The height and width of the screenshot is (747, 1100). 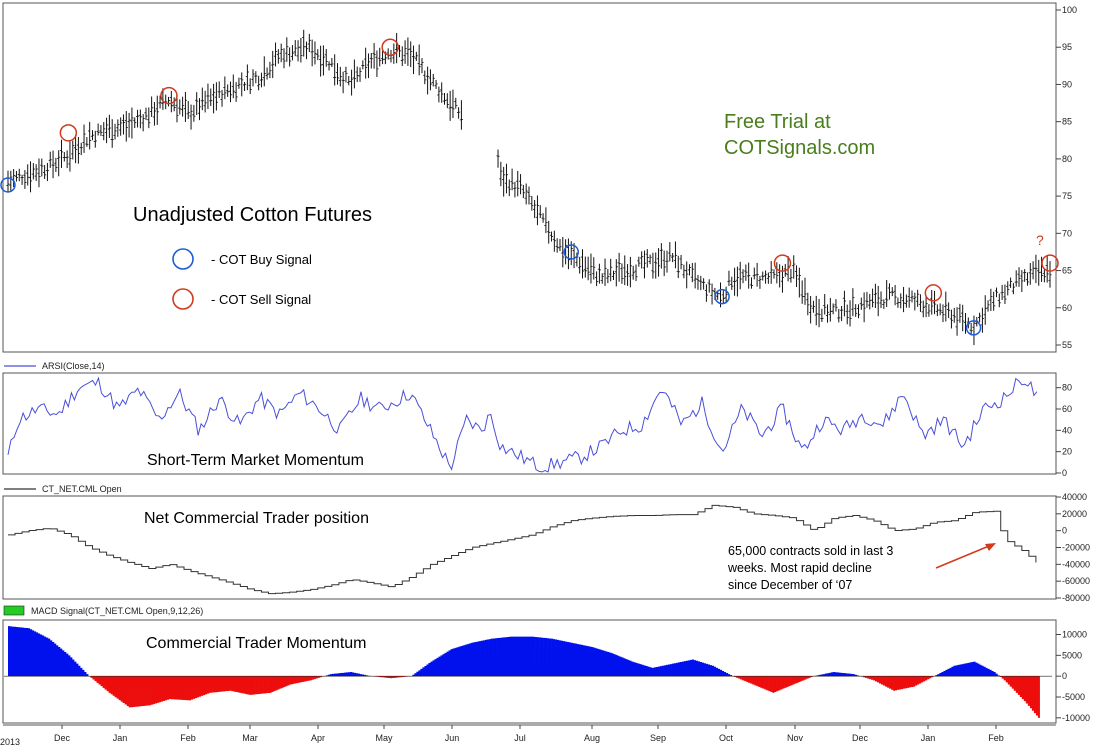 I want to click on arsi-legend-label: ARSI(Close,14), so click(x=73, y=366).